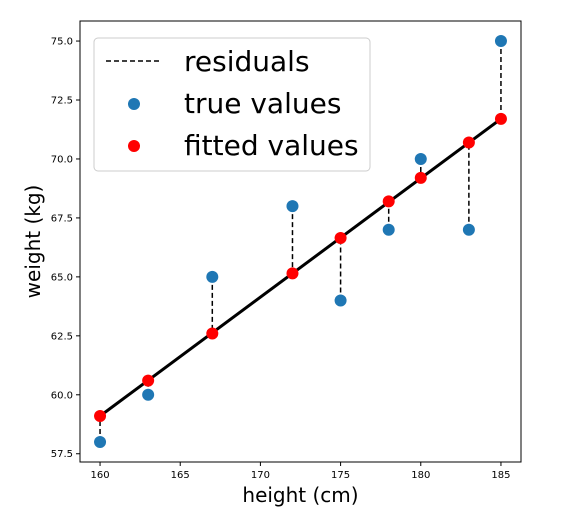  What do you see at coordinates (340, 475) in the screenshot?
I see `x-tick-label: 175` at bounding box center [340, 475].